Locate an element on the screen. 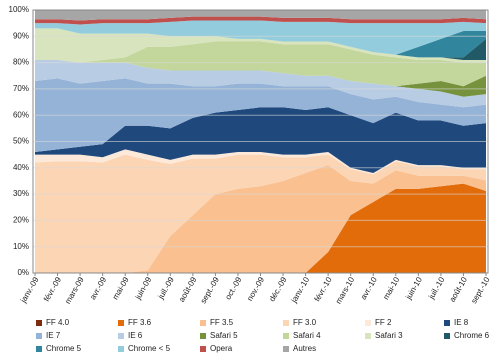 This screenshot has height=354, width=500. x-tick-label: déc.-09 is located at coordinates (277, 289).